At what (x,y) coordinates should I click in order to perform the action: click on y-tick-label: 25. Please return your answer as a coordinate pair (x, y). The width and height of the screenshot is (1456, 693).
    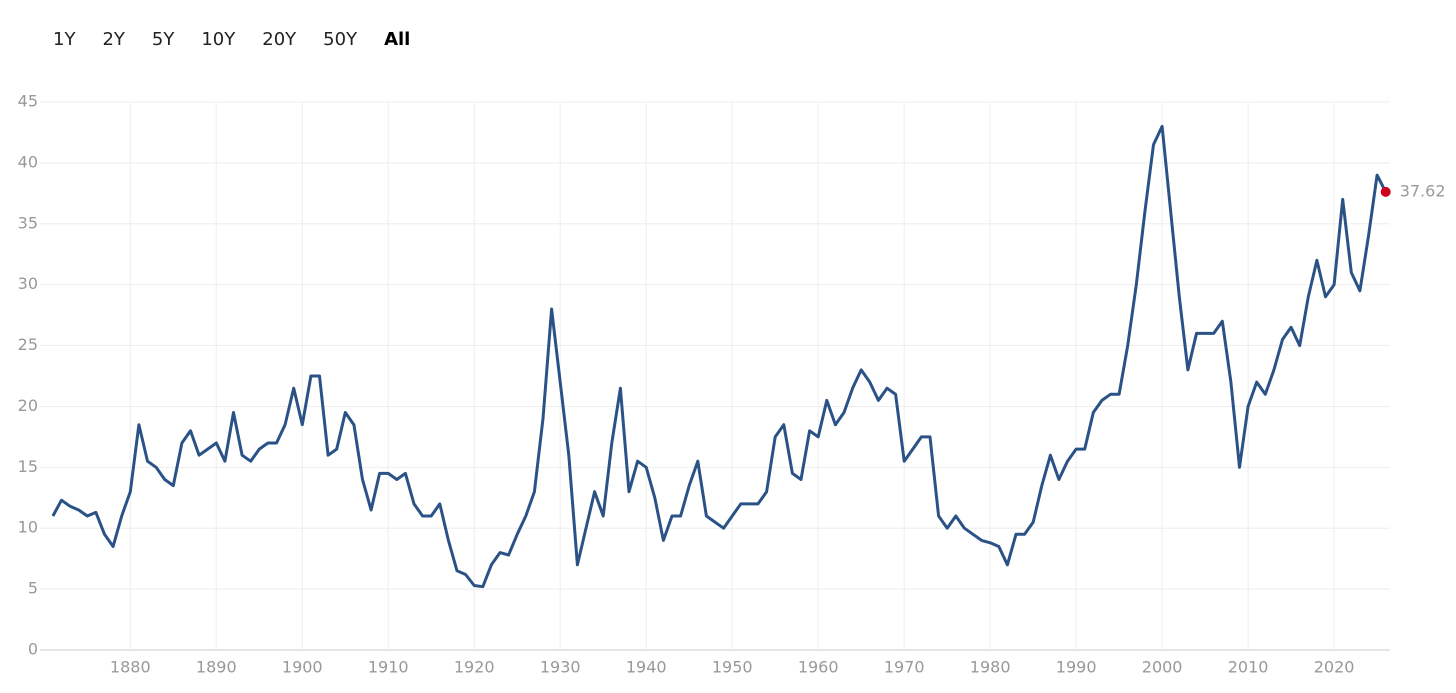
    Looking at the image, I should click on (28, 344).